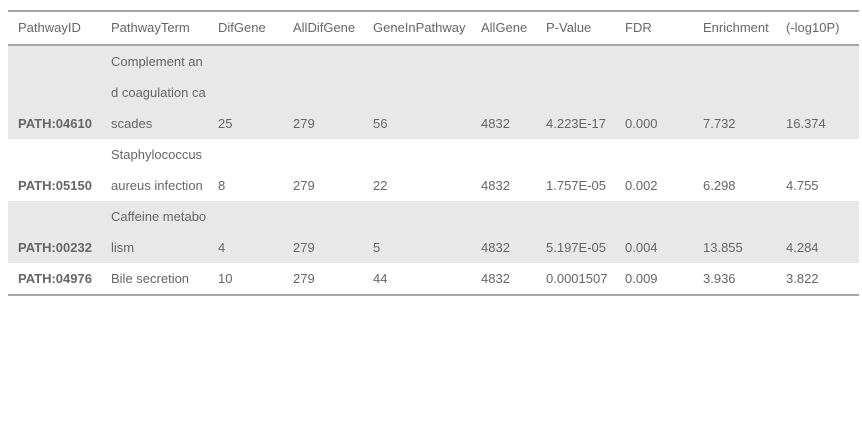 Image resolution: width=862 pixels, height=425 pixels. I want to click on dif-gene-cell: 4, so click(245, 232).